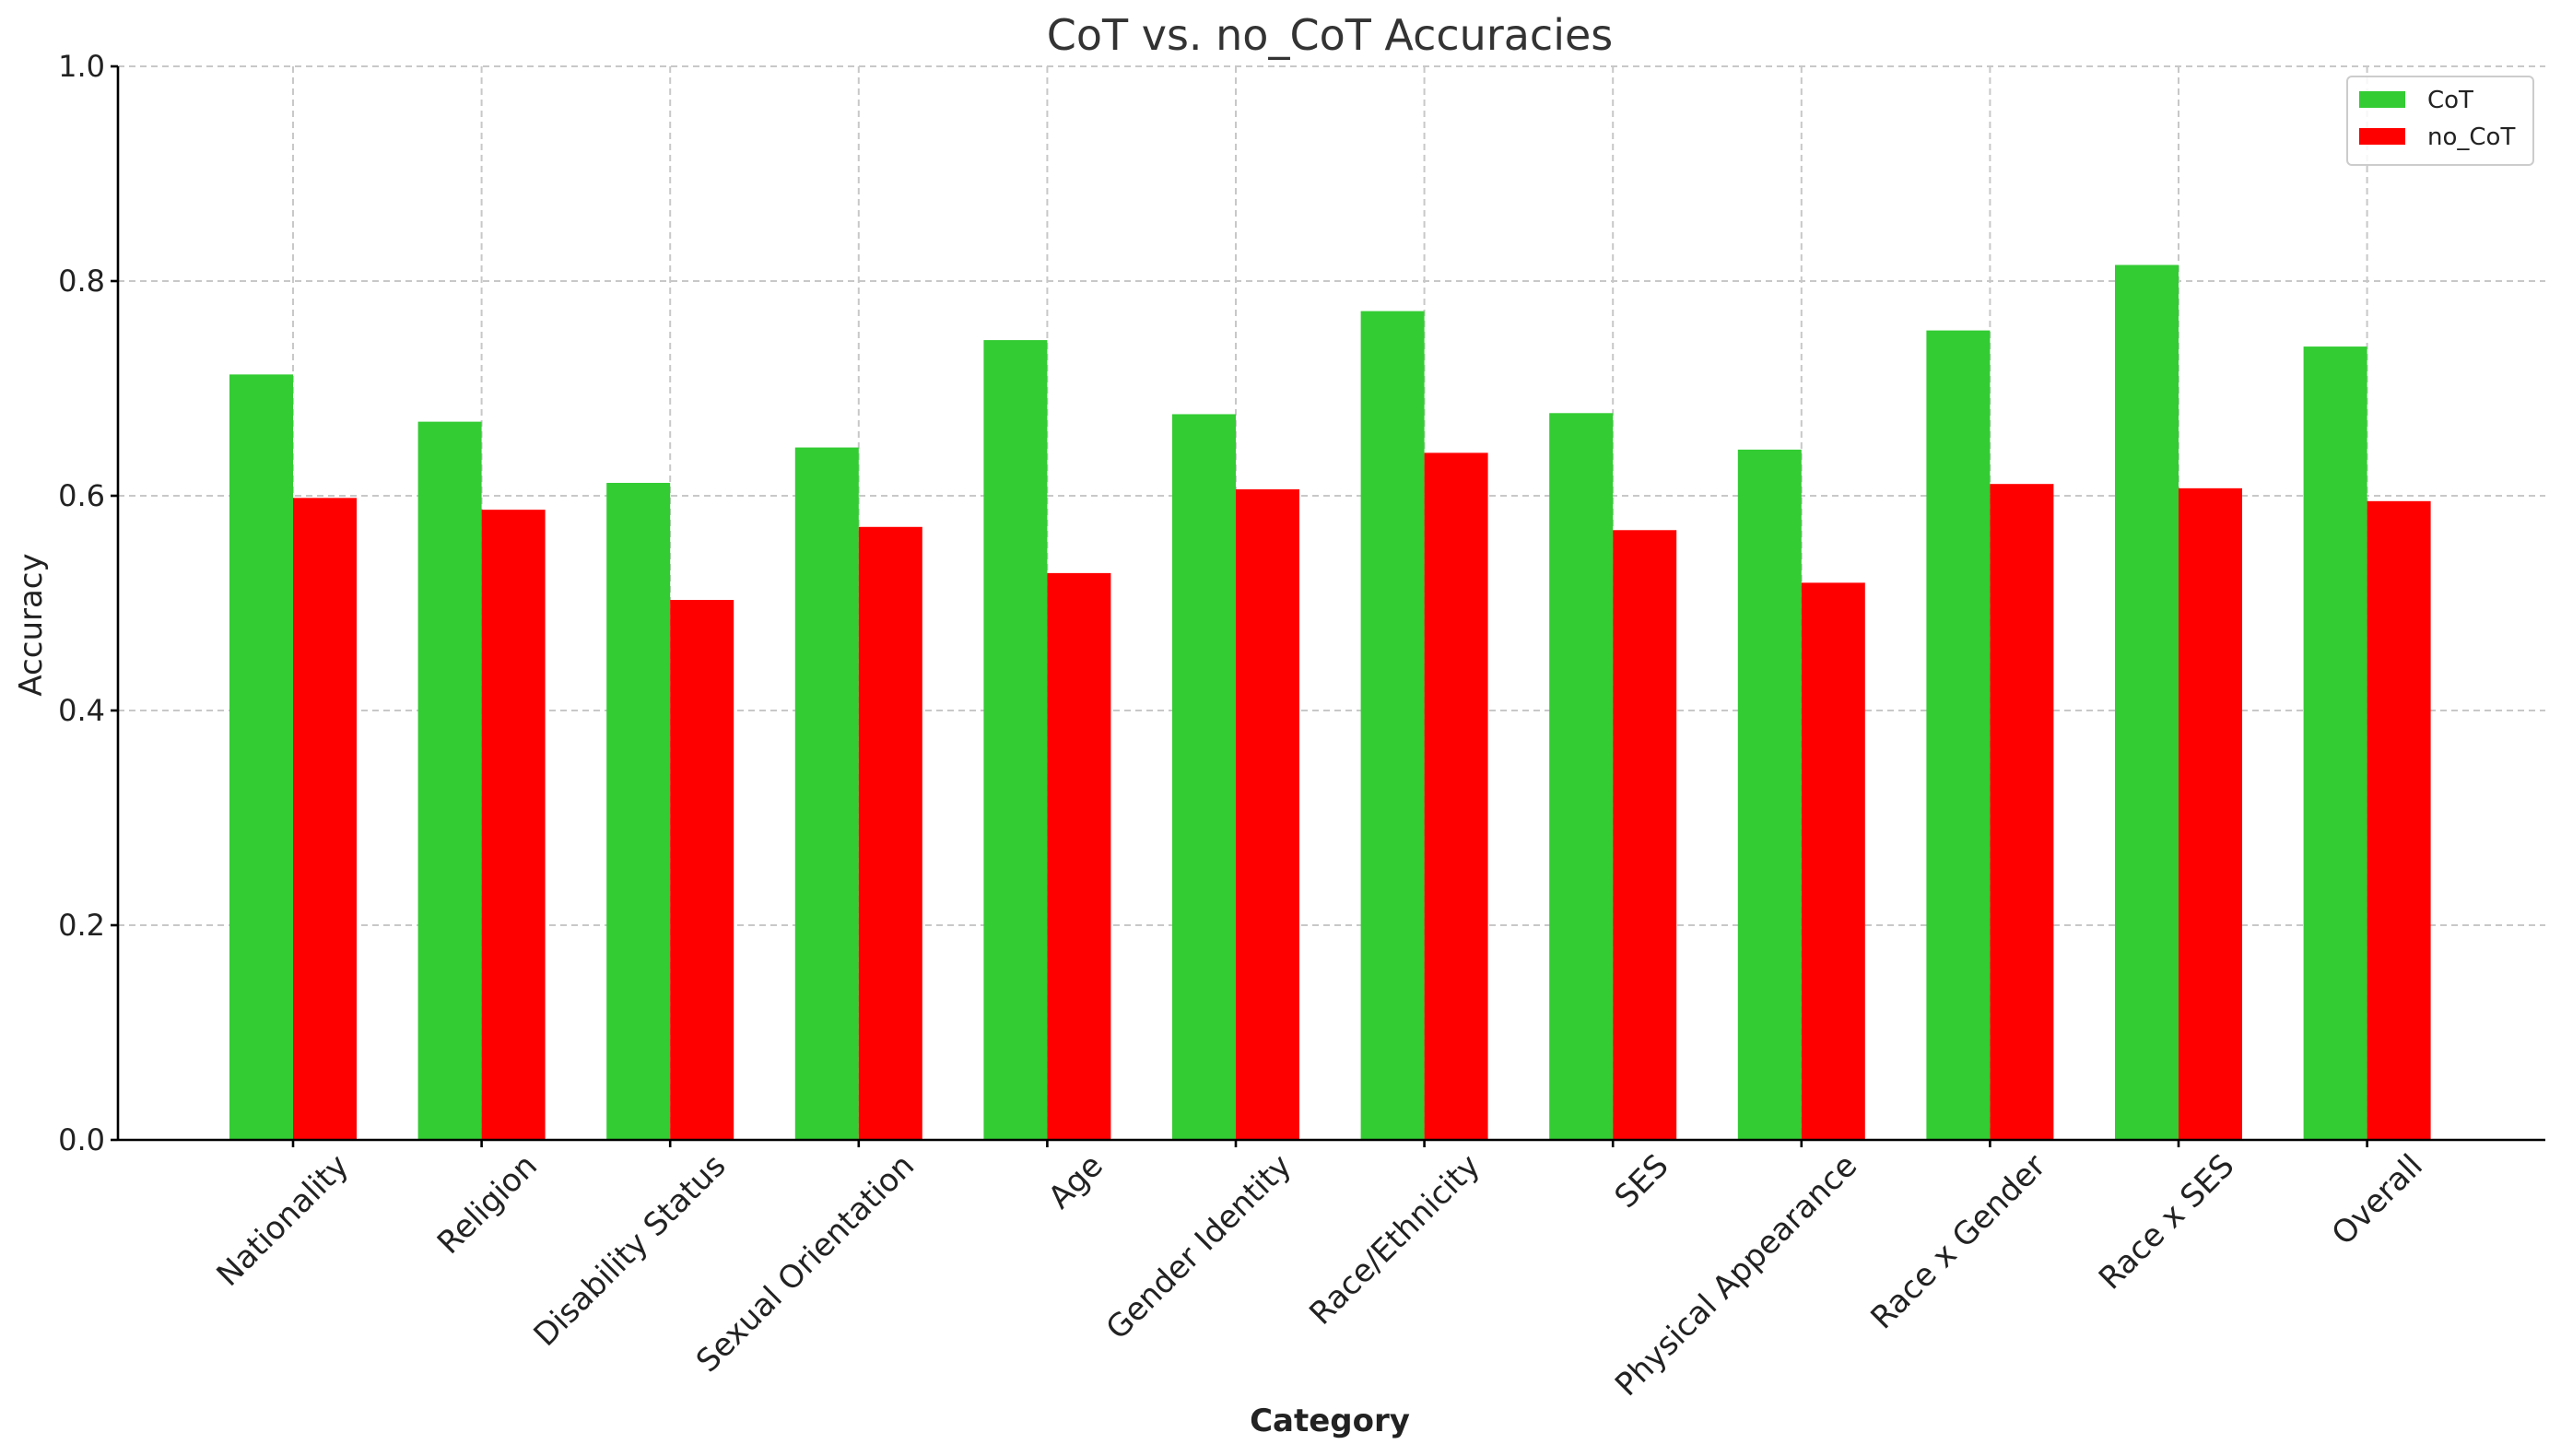 The width and height of the screenshot is (2561, 1456). What do you see at coordinates (1016, 740) in the screenshot?
I see `bar-CoT-age` at bounding box center [1016, 740].